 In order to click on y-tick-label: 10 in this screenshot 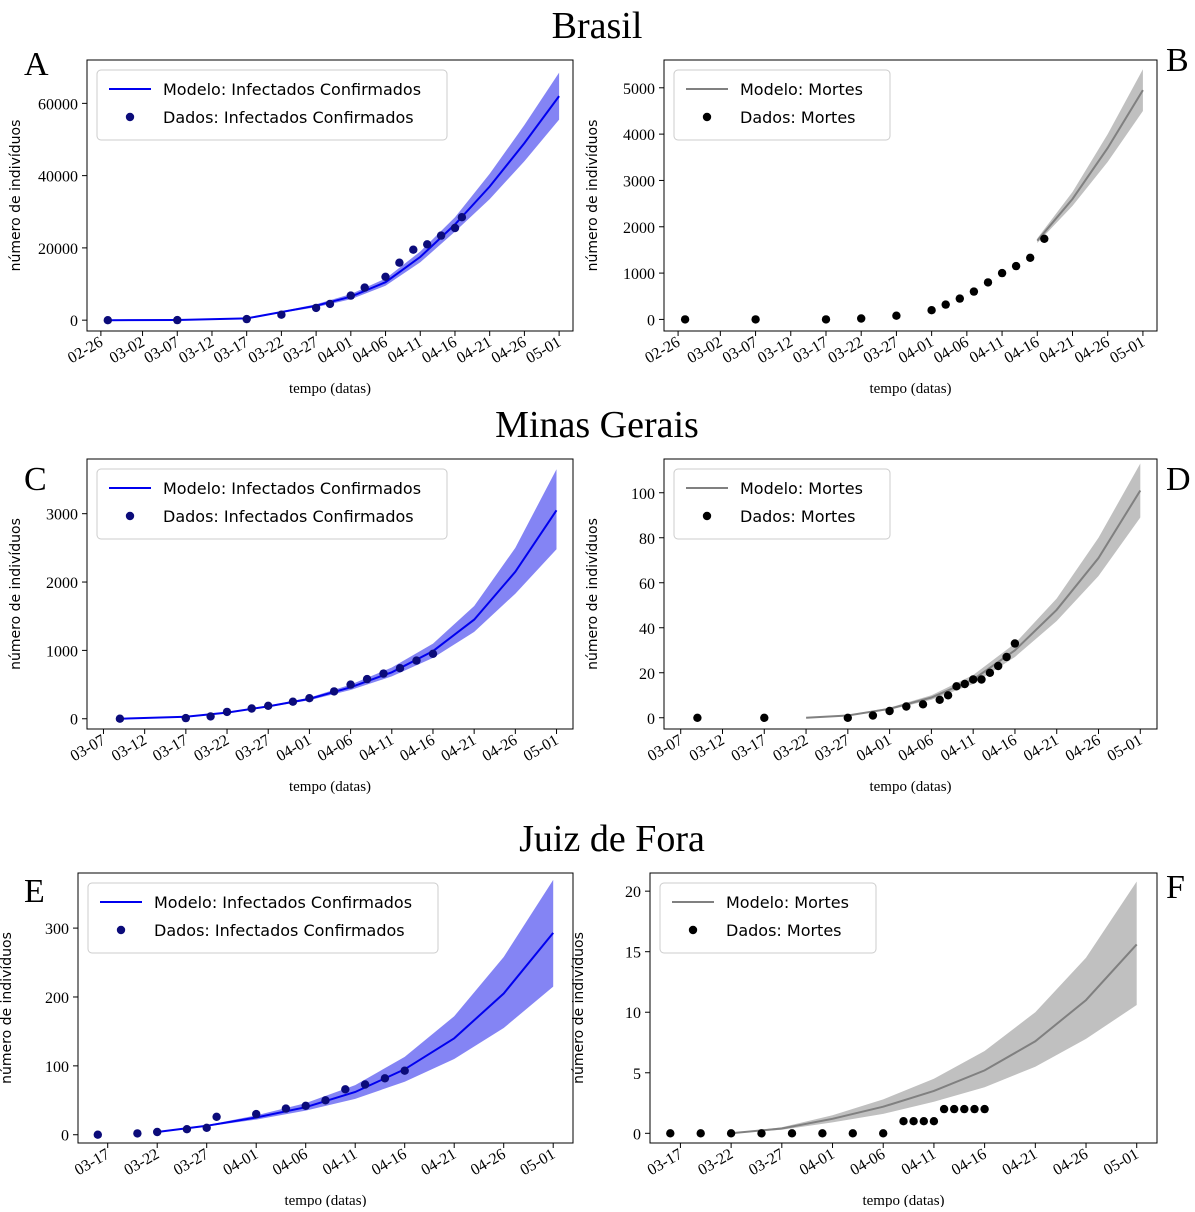, I will do `click(633, 1013)`.